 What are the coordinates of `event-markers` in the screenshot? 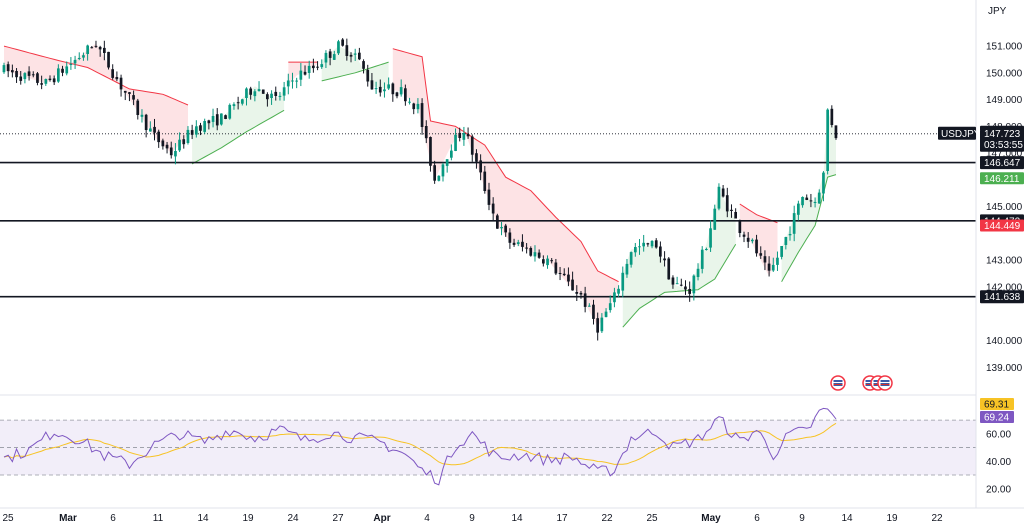 It's located at (861, 383).